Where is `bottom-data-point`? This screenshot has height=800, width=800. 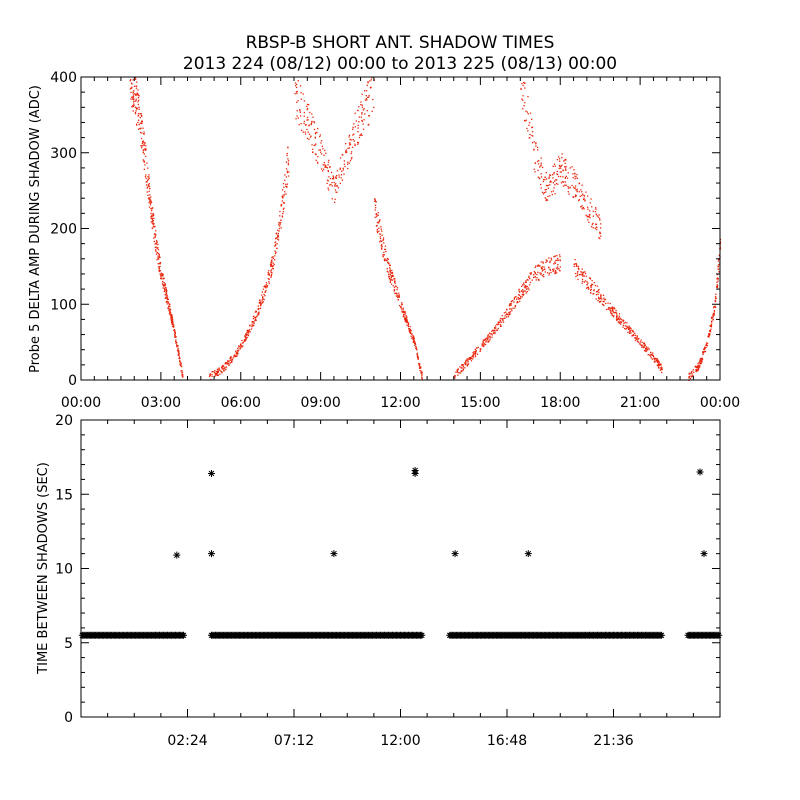
bottom-data-point is located at coordinates (422, 635).